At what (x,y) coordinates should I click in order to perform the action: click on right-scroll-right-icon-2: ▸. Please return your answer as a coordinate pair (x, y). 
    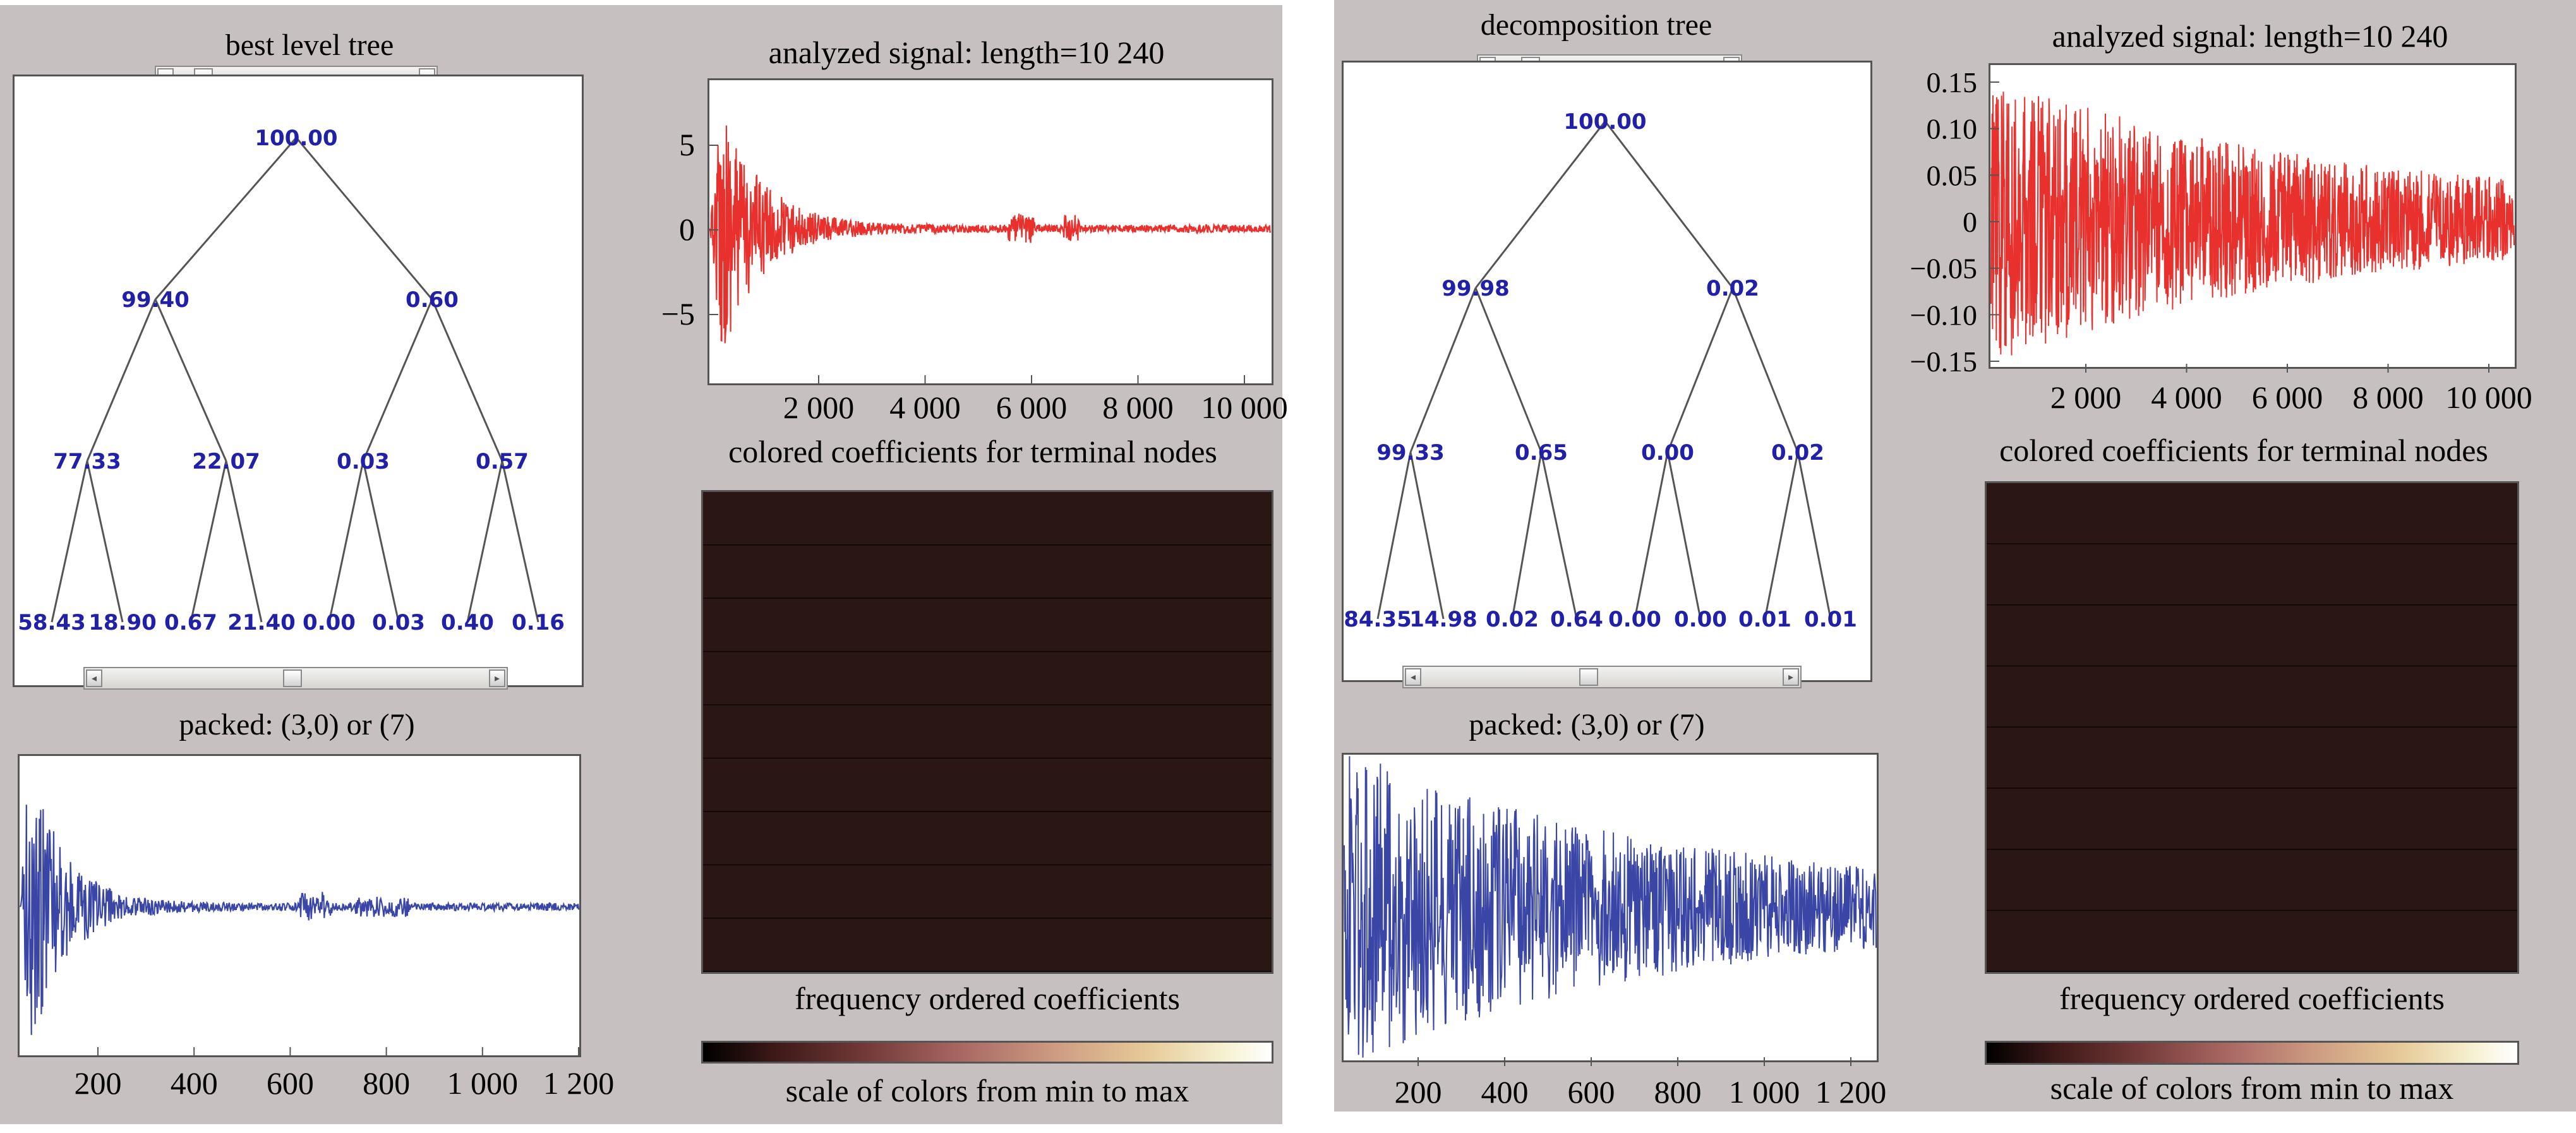
    Looking at the image, I should click on (1791, 677).